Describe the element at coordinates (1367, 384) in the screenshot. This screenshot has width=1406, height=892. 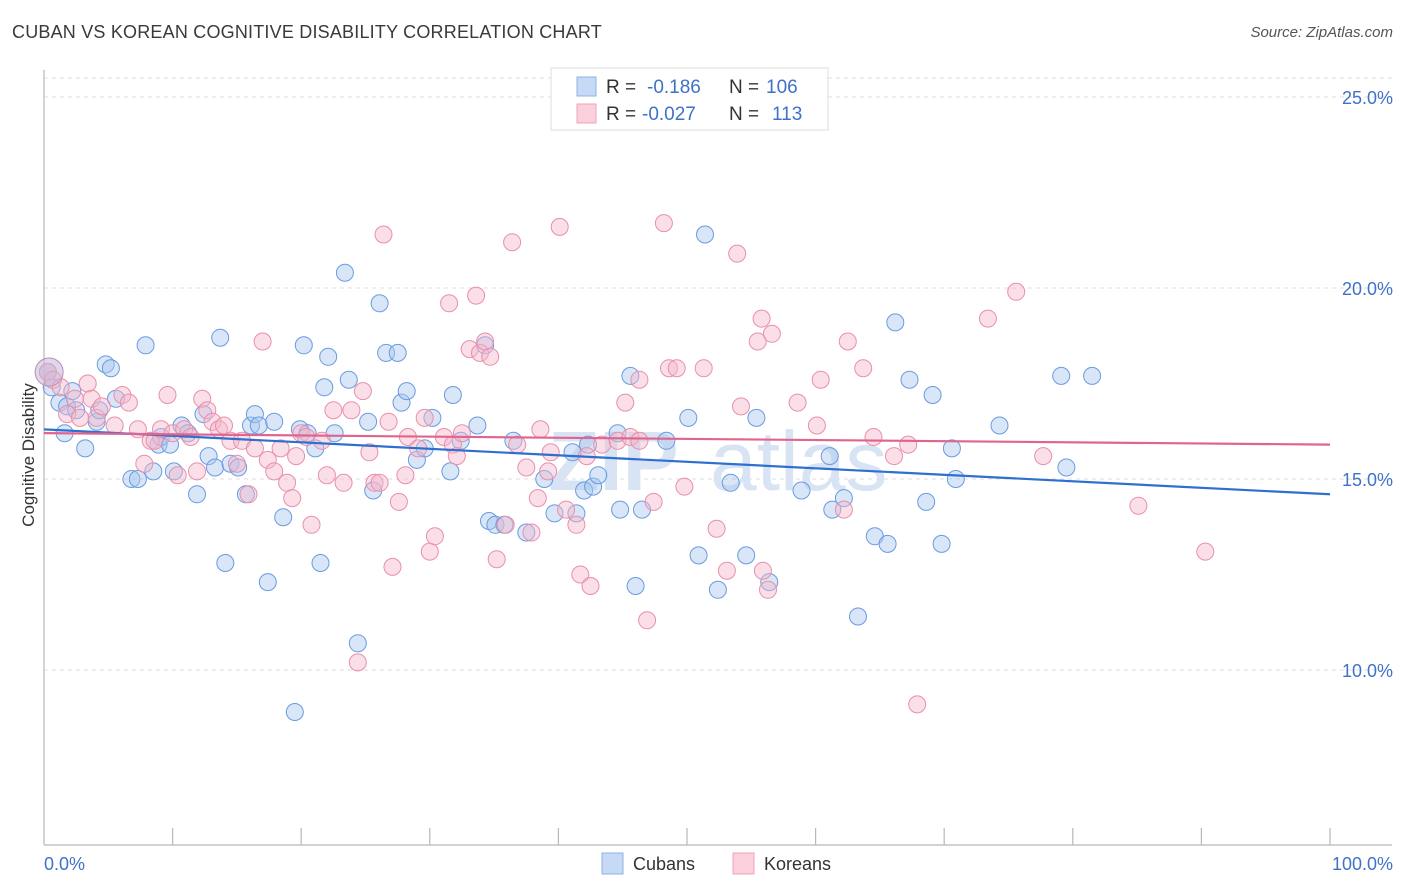
I see `y-tick-labels: 10.0% 15.0% 20.0% 25.0%` at that location.